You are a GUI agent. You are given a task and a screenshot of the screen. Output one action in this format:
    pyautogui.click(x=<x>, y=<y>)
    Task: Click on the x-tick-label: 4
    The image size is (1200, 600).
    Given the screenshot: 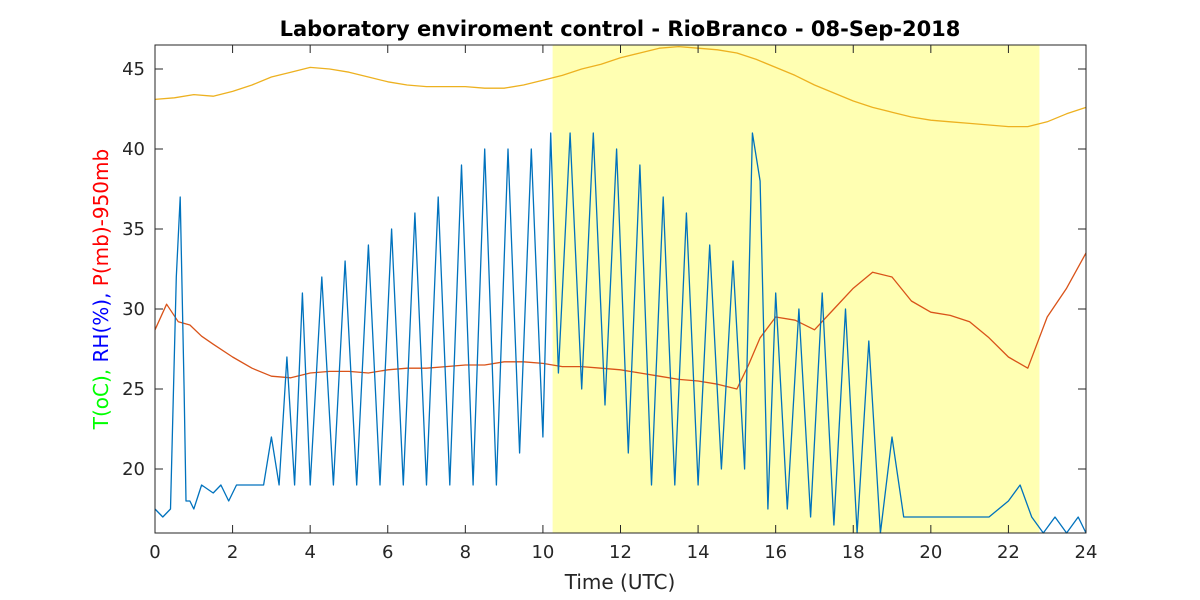 What is the action you would take?
    pyautogui.click(x=309, y=552)
    